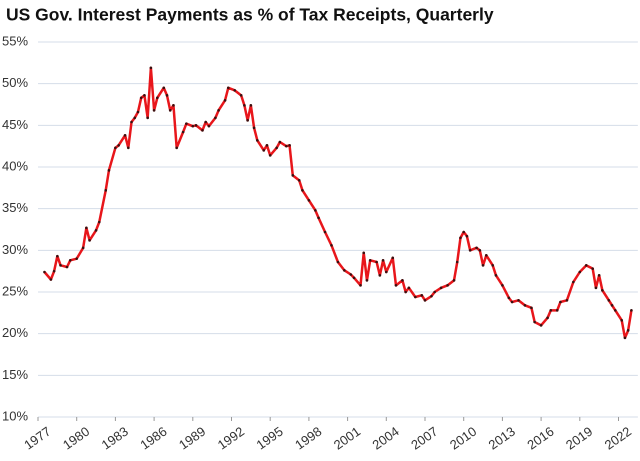 The width and height of the screenshot is (640, 461). Describe the element at coordinates (76, 438) in the screenshot. I see `x-tick-label: 1980` at that location.